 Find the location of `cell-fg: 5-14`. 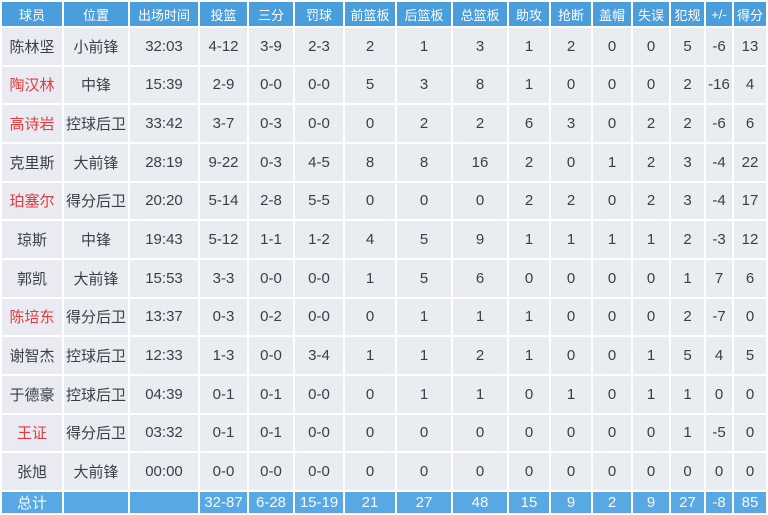

cell-fg: 5-14 is located at coordinates (223, 201).